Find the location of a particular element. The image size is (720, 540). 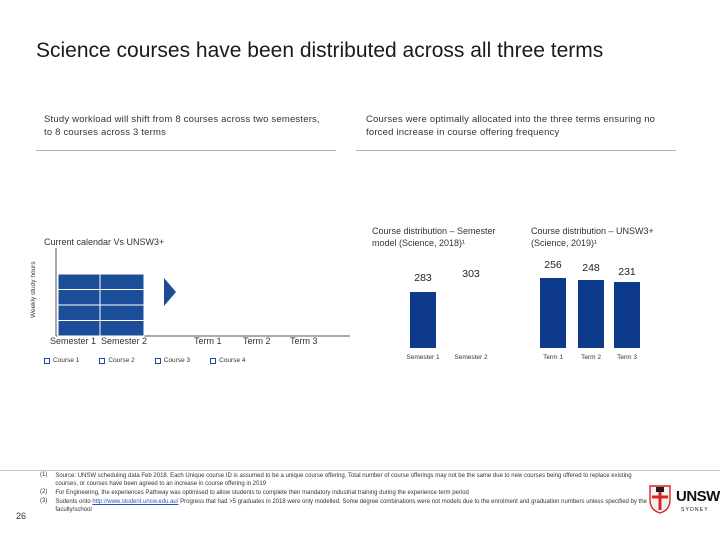

semester-chart-category-label: Semester 2 is located at coordinates (471, 357).